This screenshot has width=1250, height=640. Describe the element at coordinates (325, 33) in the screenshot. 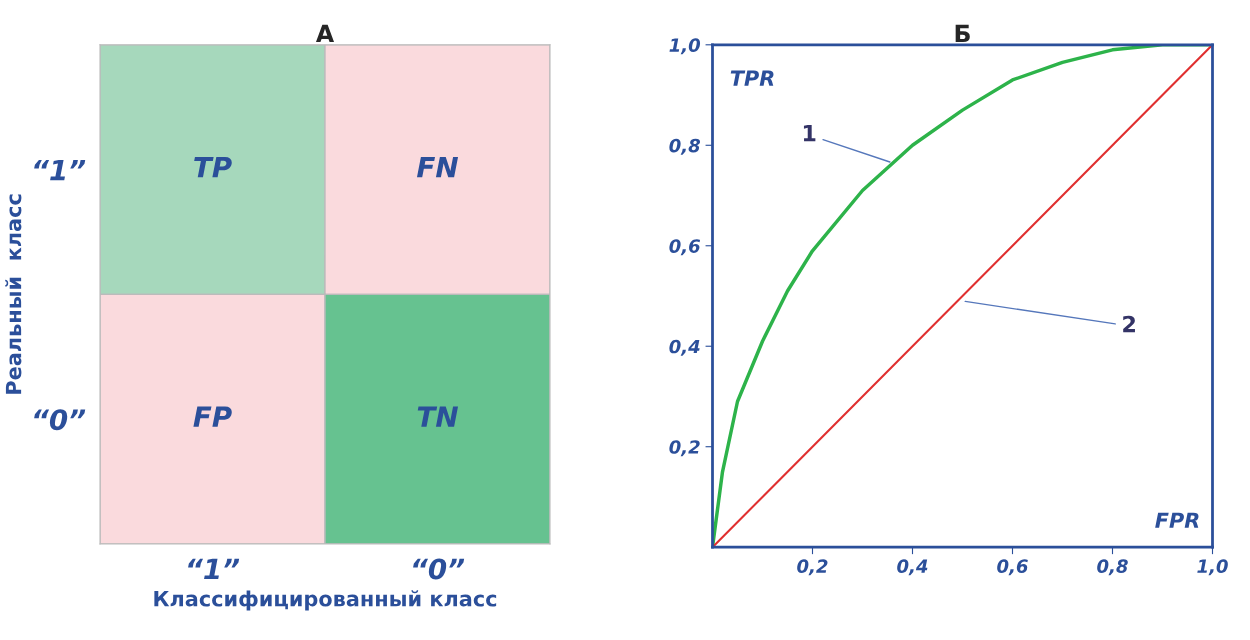

I see `text: А` at that location.